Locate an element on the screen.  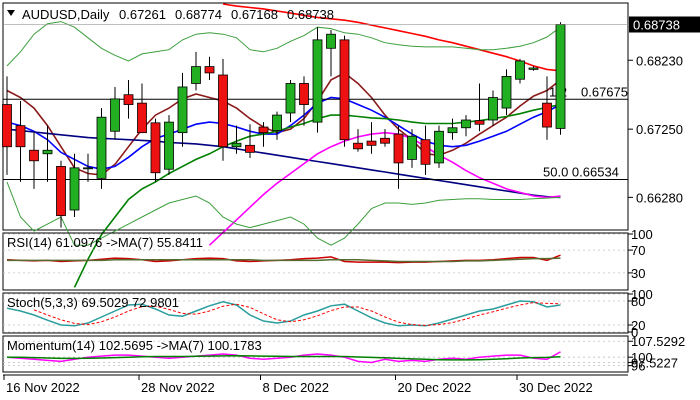
indicator-tick-label: 80 is located at coordinates (638, 301).